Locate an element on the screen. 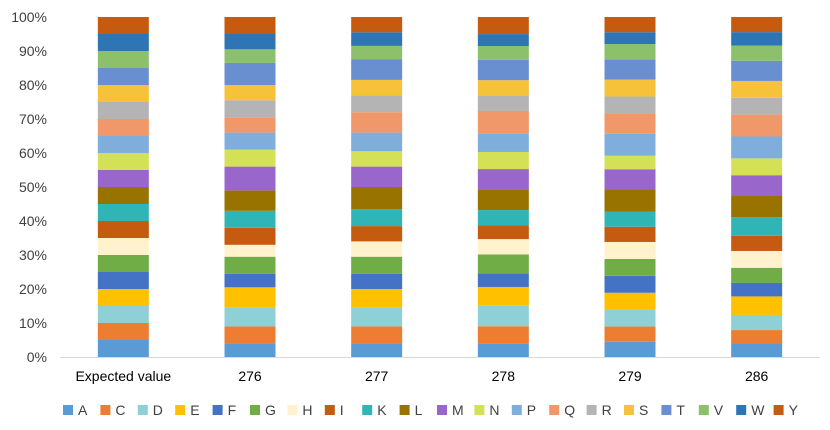 The image size is (830, 430). legend-label: W is located at coordinates (758, 410).